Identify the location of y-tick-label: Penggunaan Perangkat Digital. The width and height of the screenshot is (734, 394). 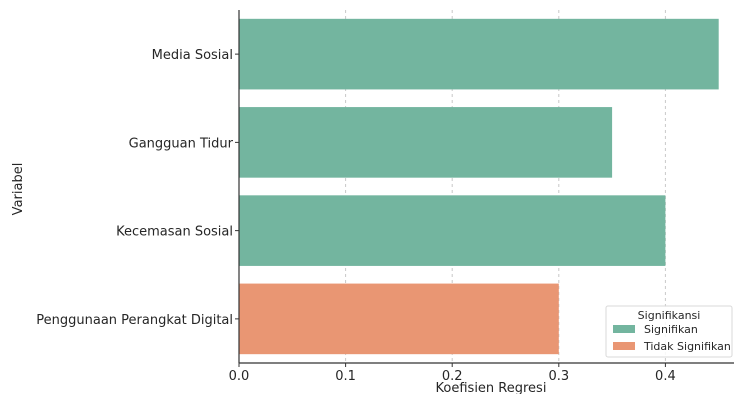
(134, 320).